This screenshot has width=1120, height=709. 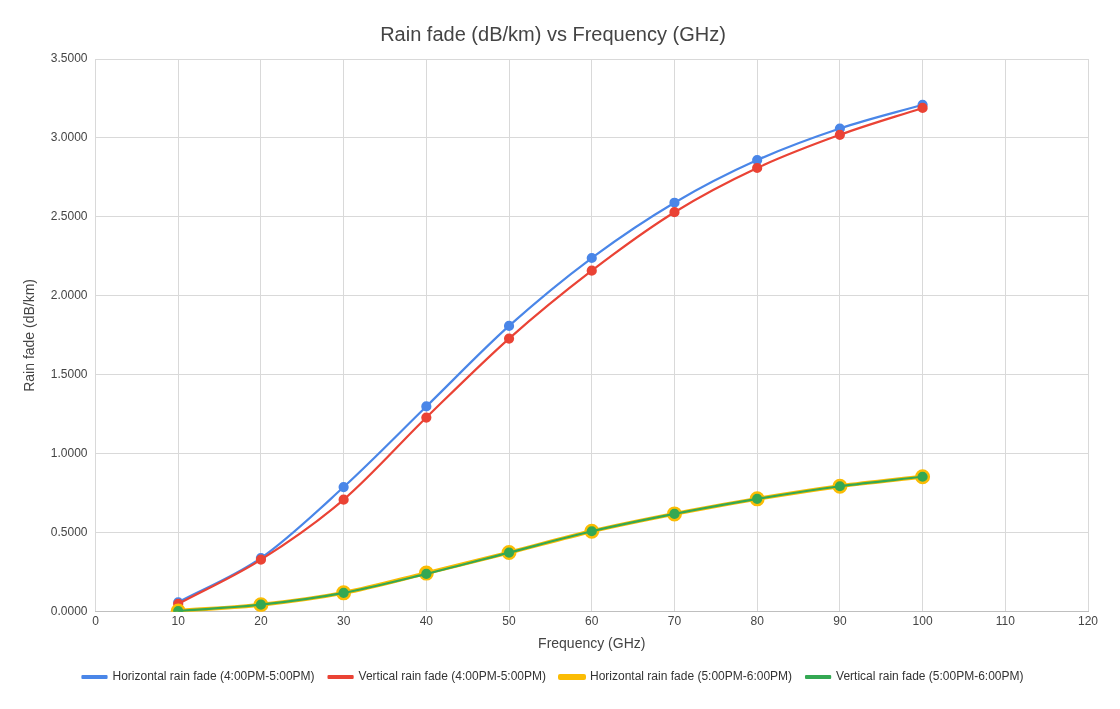 What do you see at coordinates (592, 643) in the screenshot?
I see `x-axis-title: Frequency (GHz)` at bounding box center [592, 643].